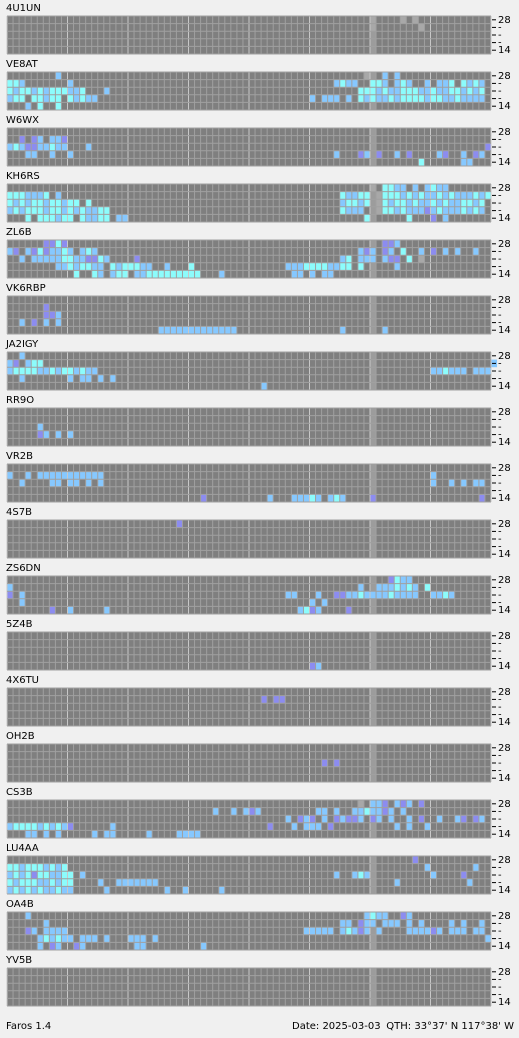  What do you see at coordinates (23, 568) in the screenshot?
I see `station-name: ZS6DN` at bounding box center [23, 568].